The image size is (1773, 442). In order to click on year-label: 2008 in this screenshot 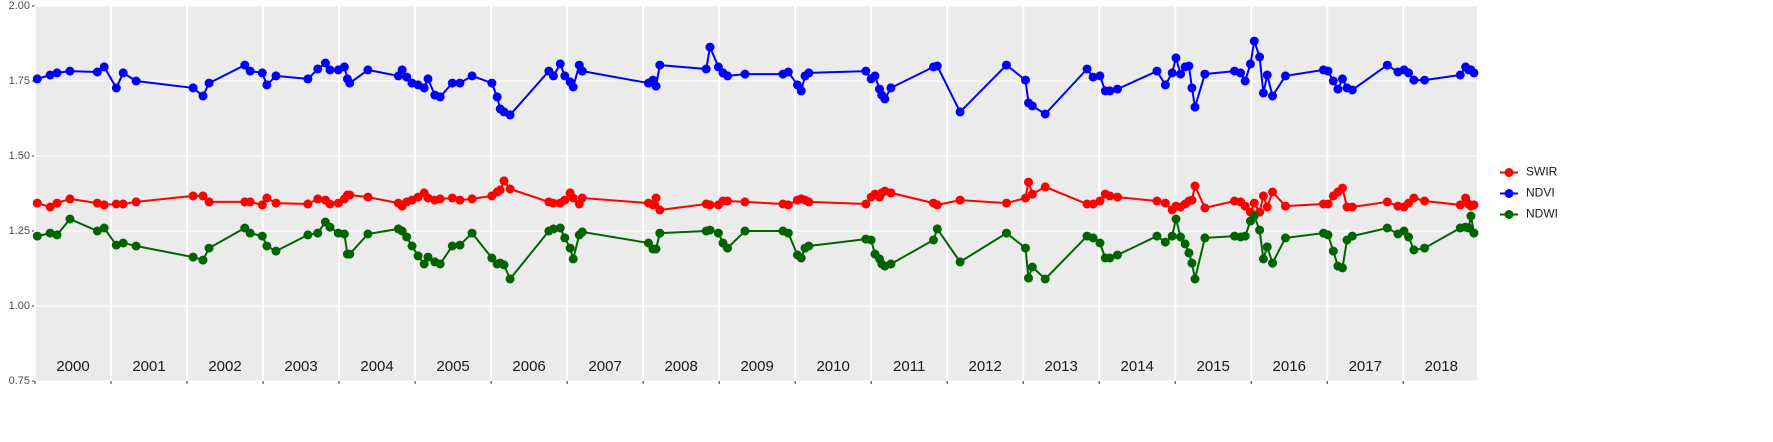, I will do `click(680, 366)`.